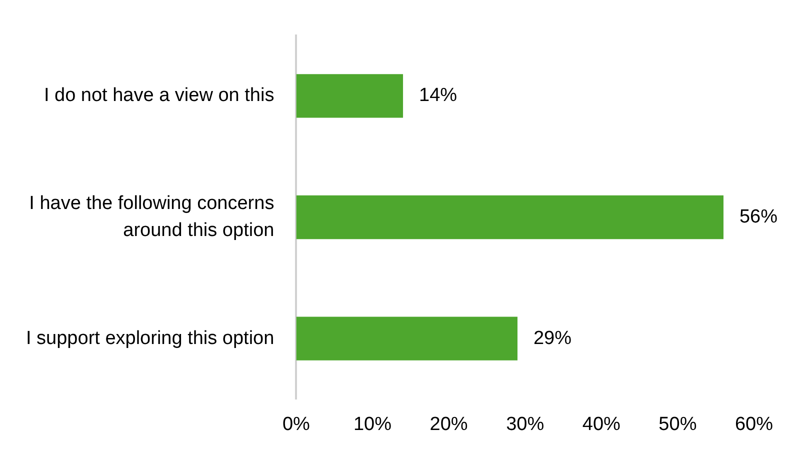 This screenshot has height=458, width=794. Describe the element at coordinates (296, 424) in the screenshot. I see `x-tick-label: 0%` at that location.